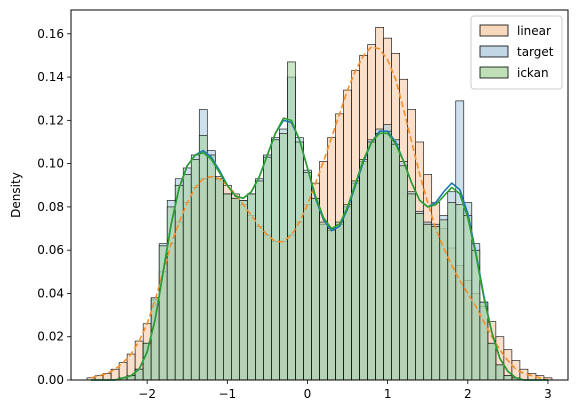 The width and height of the screenshot is (576, 413). Describe the element at coordinates (50, 164) in the screenshot. I see `y-tick-label-5: 0.10` at that location.